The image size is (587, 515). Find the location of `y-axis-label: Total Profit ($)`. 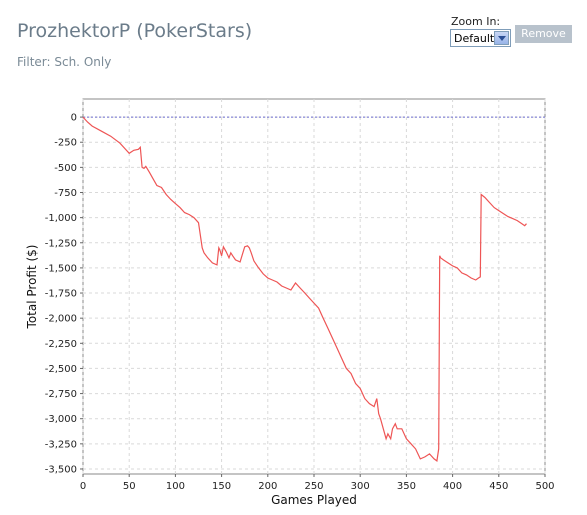

y-axis-label: Total Profit ($) is located at coordinates (32, 287).